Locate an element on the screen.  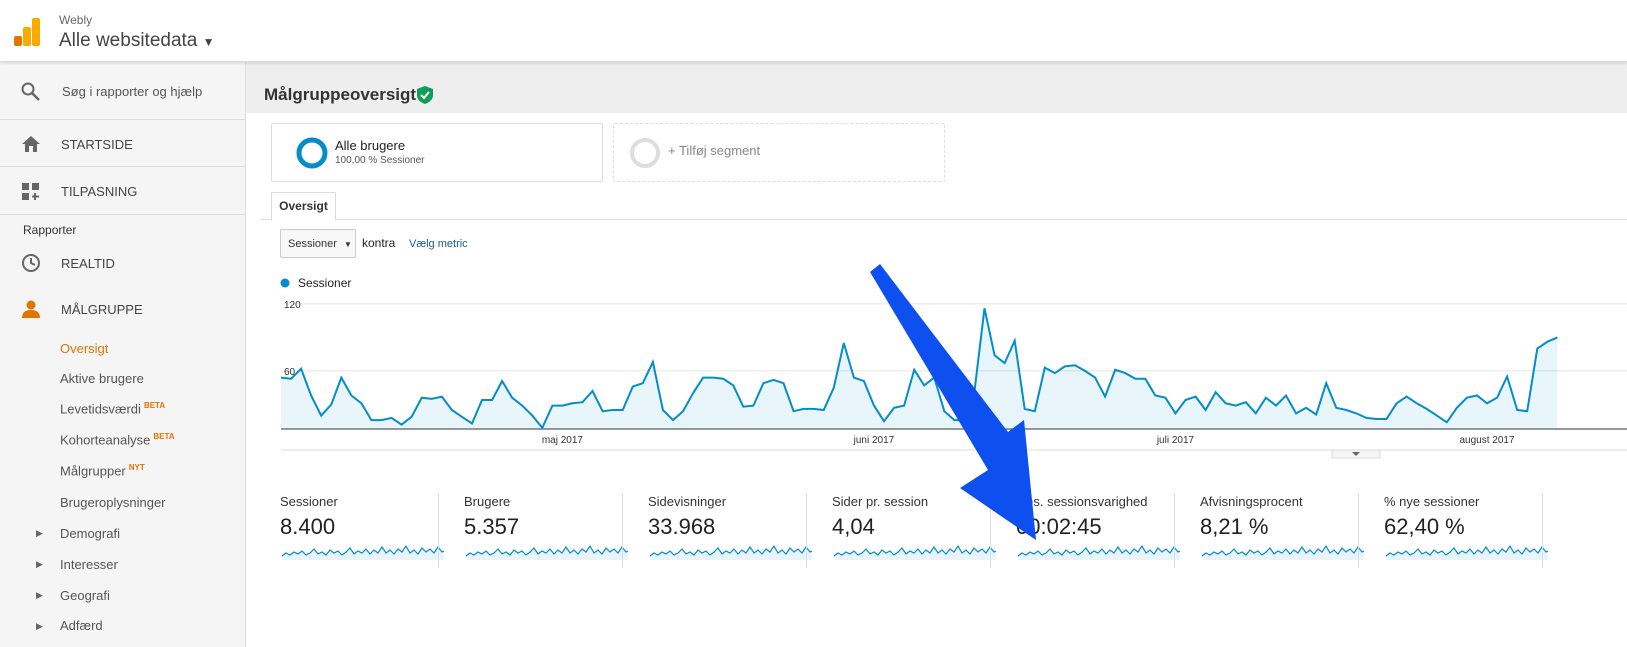
metric-value: 00:02:45 is located at coordinates (1059, 526).